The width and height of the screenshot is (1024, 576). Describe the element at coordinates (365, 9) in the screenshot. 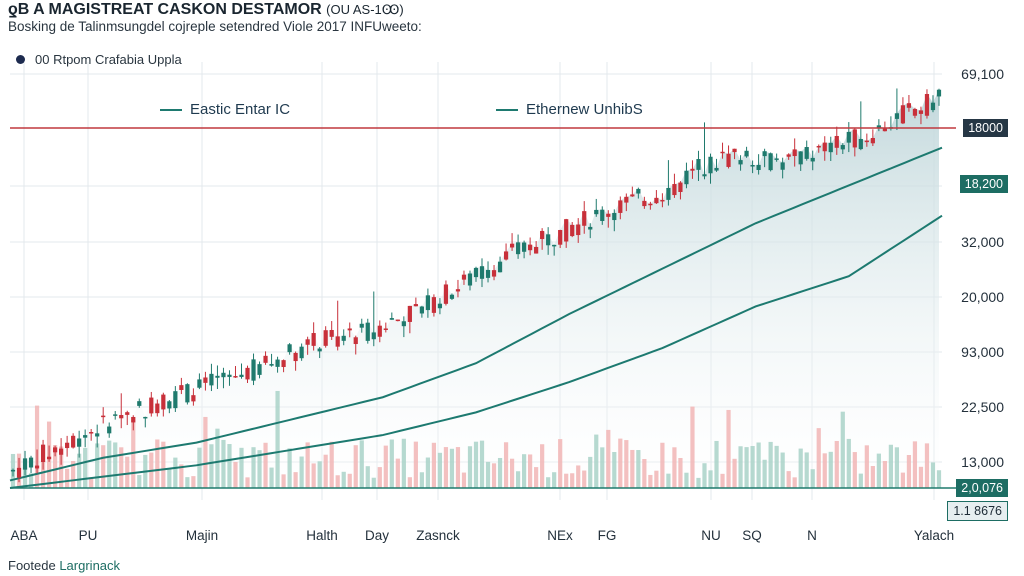

I see `title-code: (OU AS-1Ꙭ)` at that location.